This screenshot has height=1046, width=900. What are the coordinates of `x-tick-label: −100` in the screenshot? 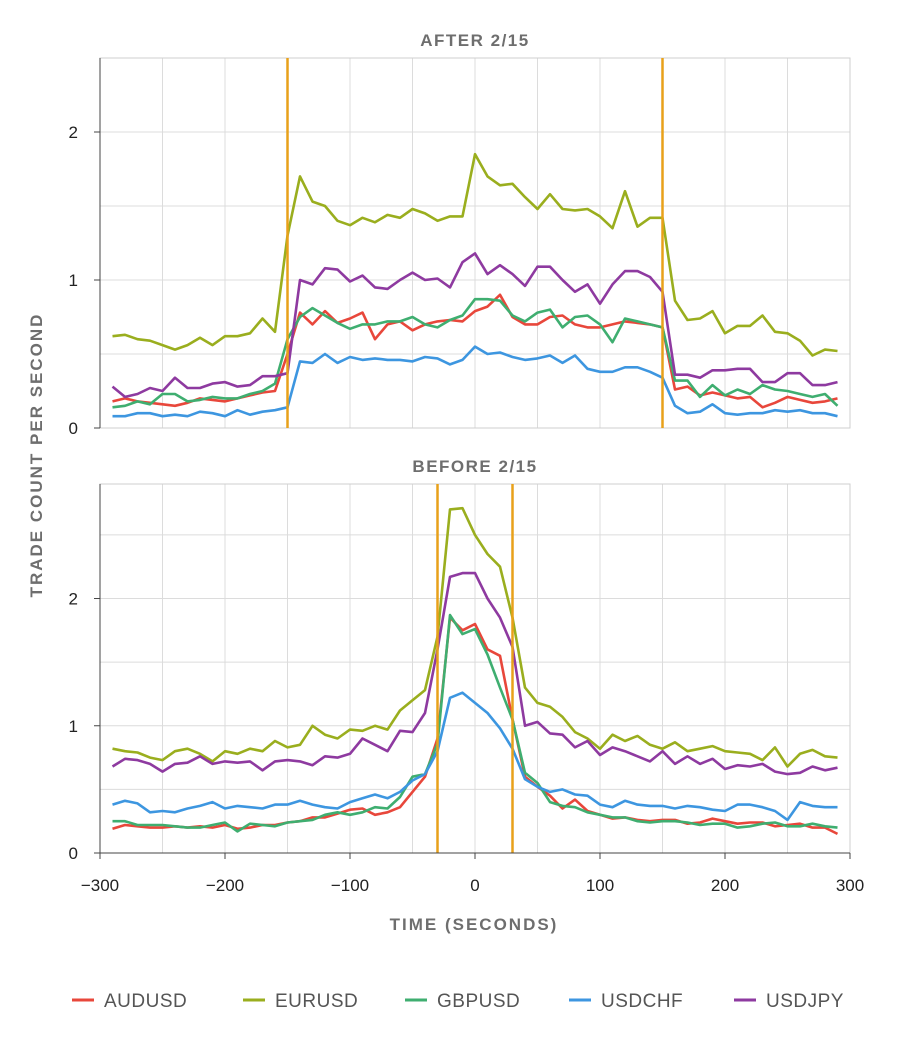 It's located at (350, 885).